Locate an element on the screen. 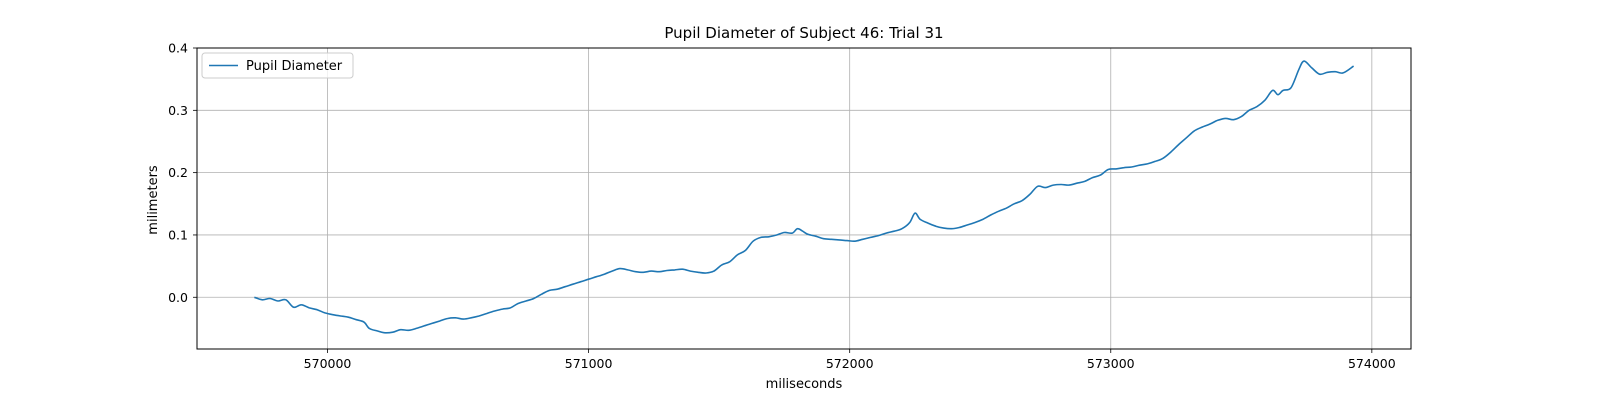 The height and width of the screenshot is (400, 1600). legend-box is located at coordinates (277, 65).